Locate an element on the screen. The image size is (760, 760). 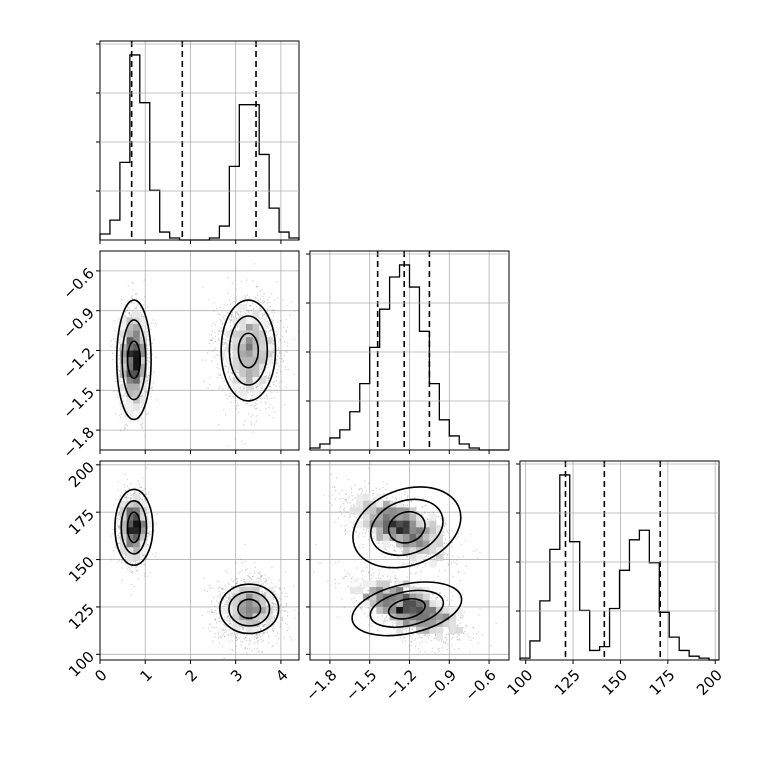
axes-frame is located at coordinates (619, 560).